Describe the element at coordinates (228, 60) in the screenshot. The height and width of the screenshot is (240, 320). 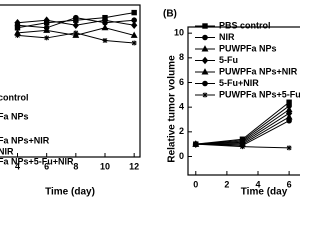
I see `legend-label: 5-Fu` at that location.